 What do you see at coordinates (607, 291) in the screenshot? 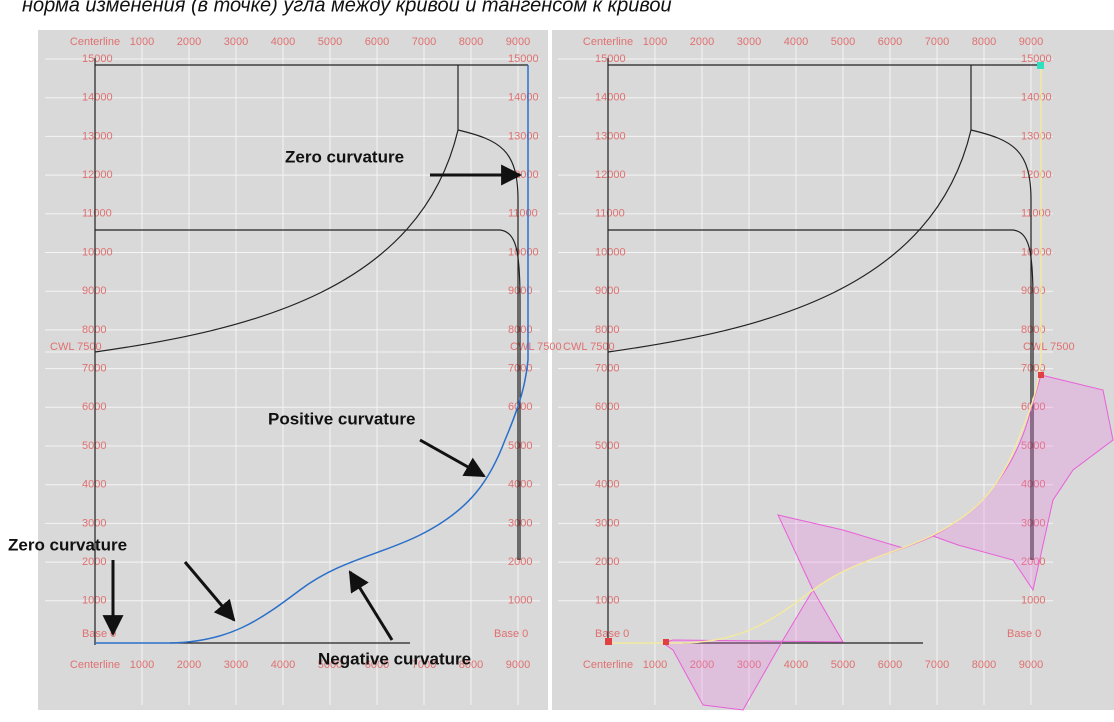
I see `y-label: 9000` at bounding box center [607, 291].